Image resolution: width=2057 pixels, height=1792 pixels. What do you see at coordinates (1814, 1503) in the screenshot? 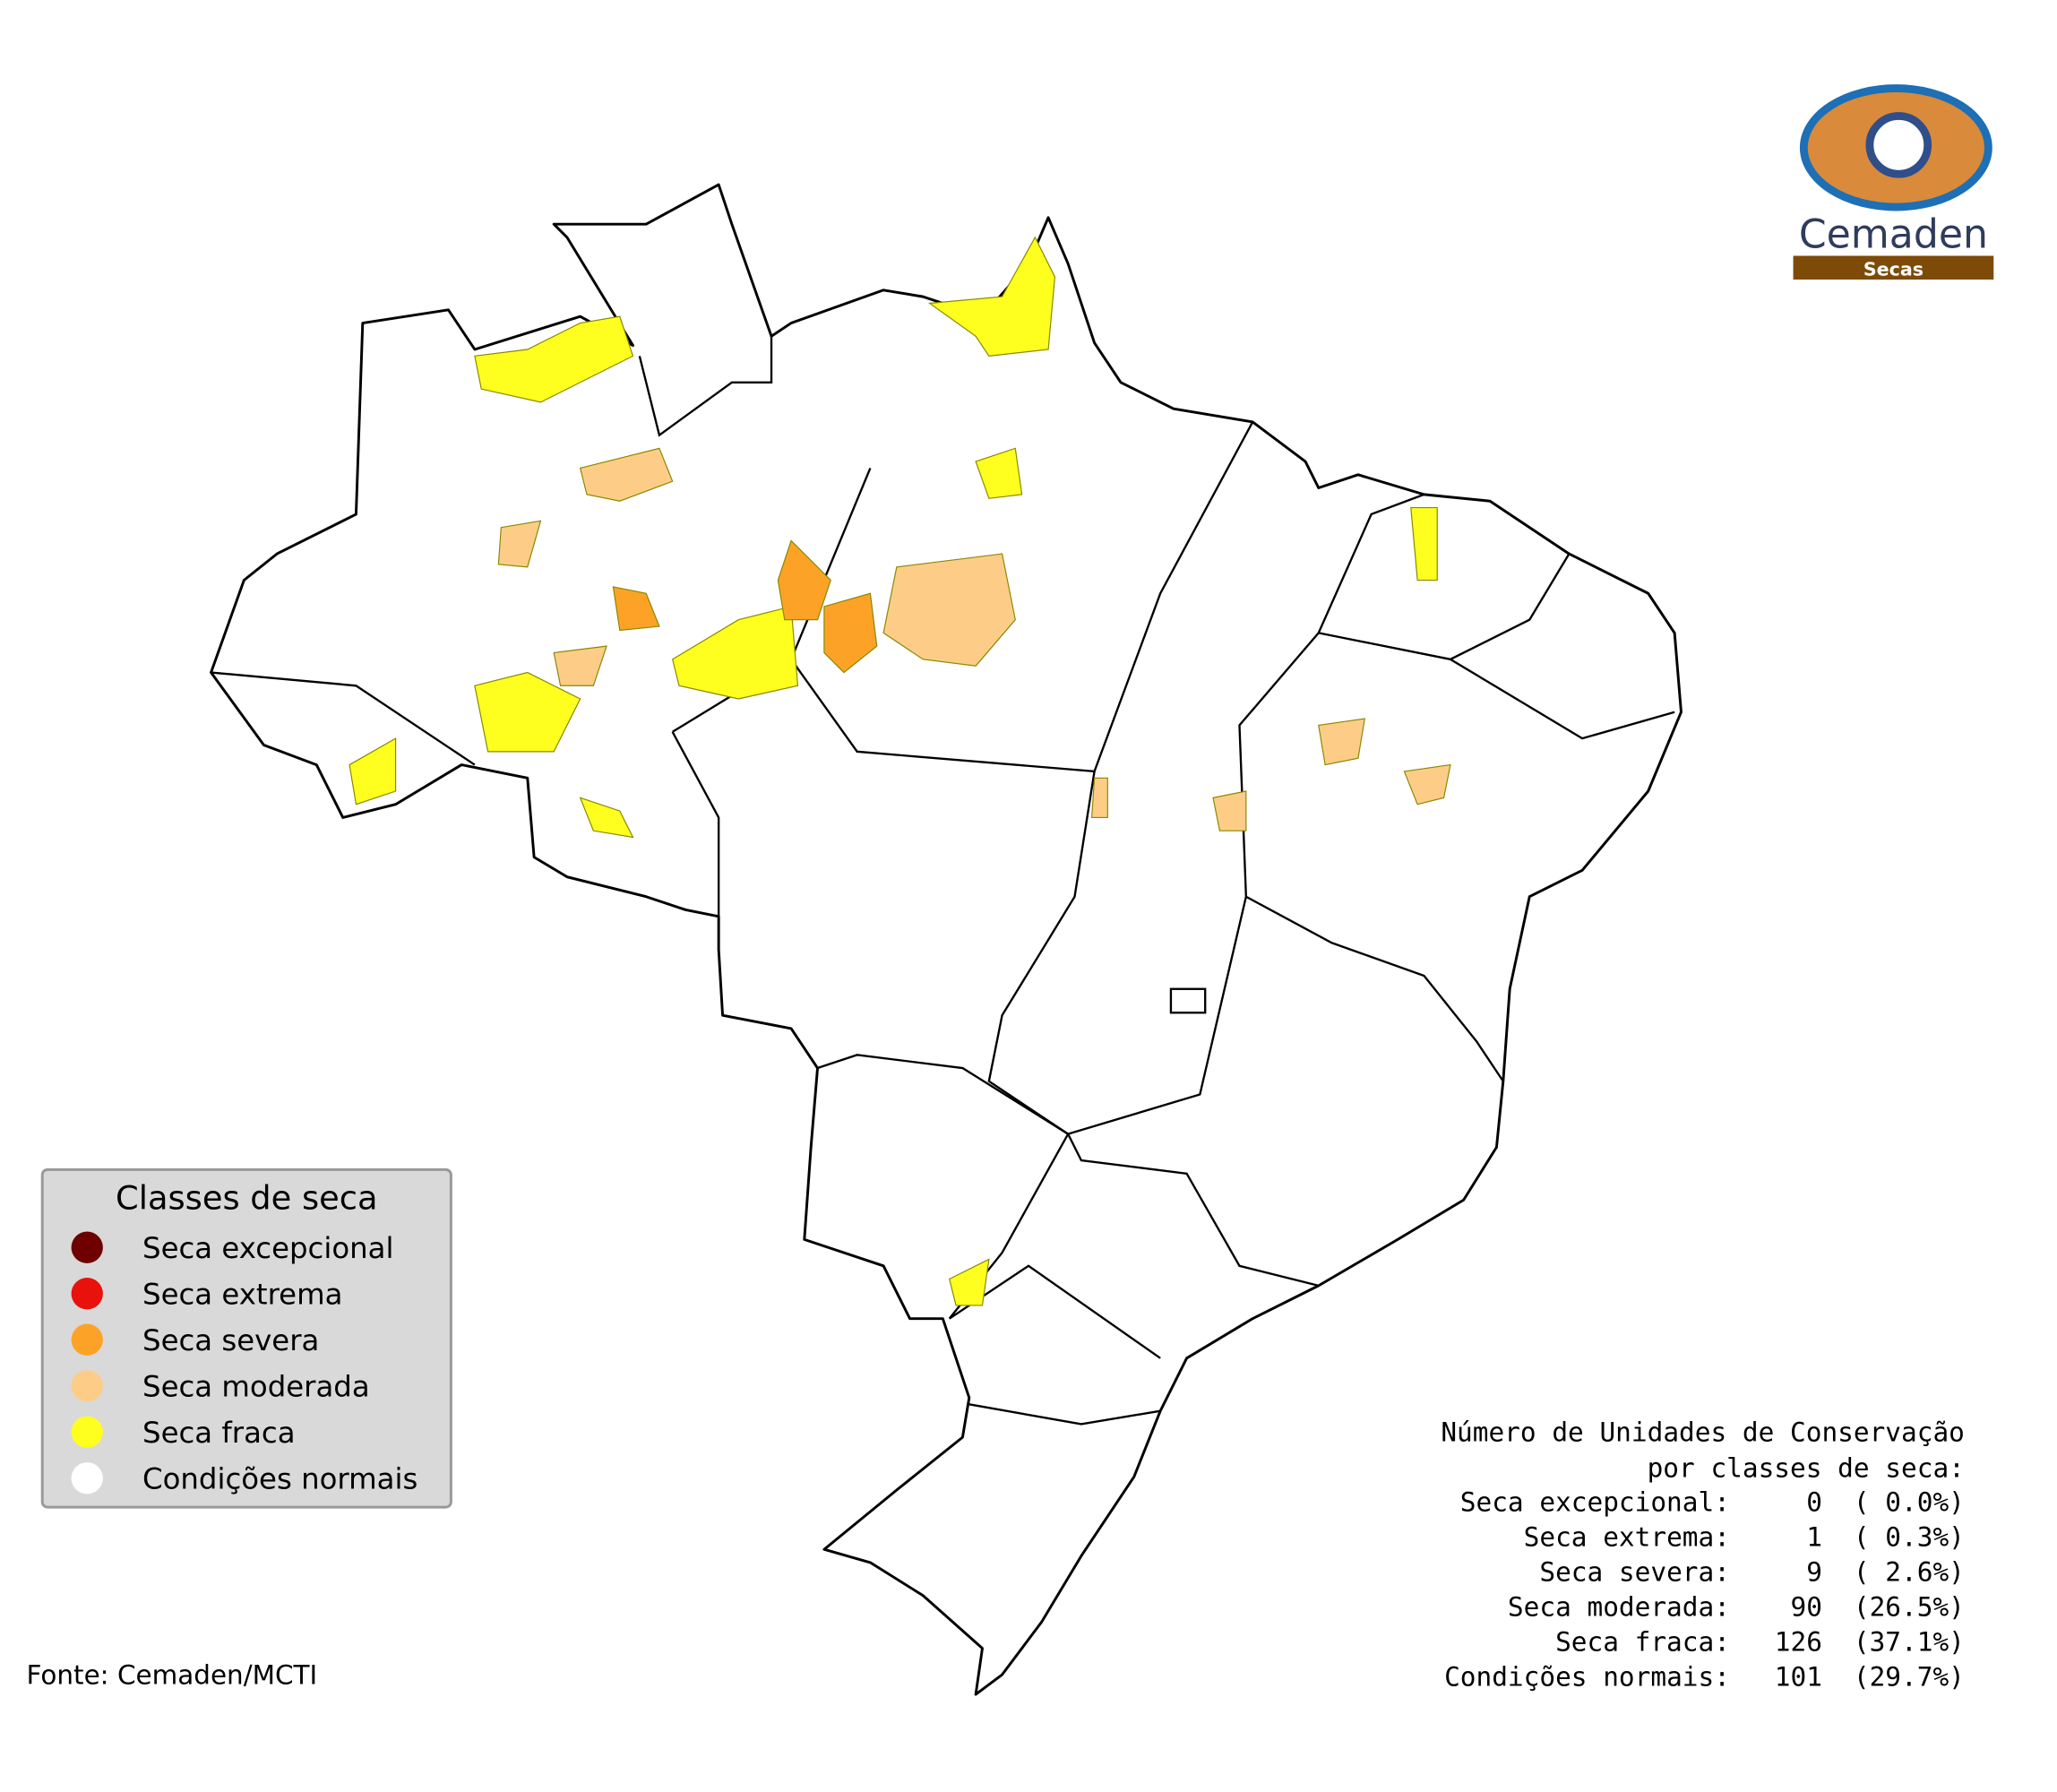
I see `summary-count: 0` at bounding box center [1814, 1503].